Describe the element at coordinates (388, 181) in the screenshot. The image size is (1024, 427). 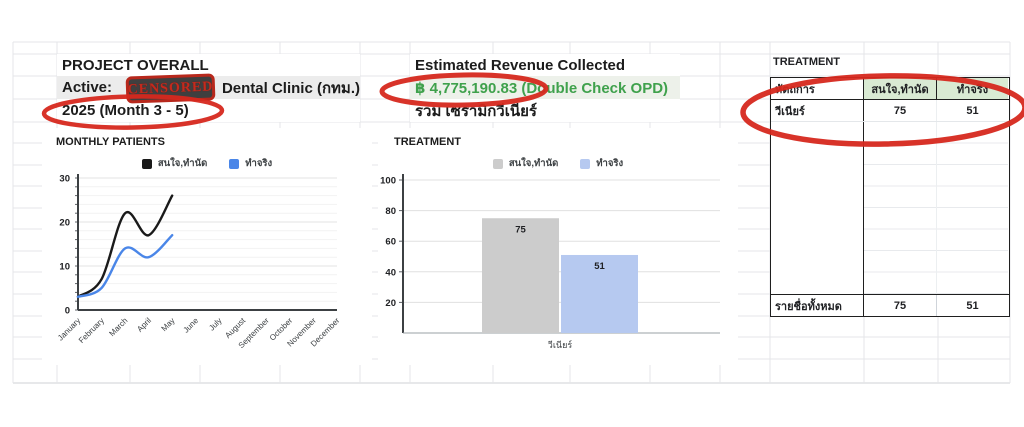
I see `svg-text: 100` at that location.